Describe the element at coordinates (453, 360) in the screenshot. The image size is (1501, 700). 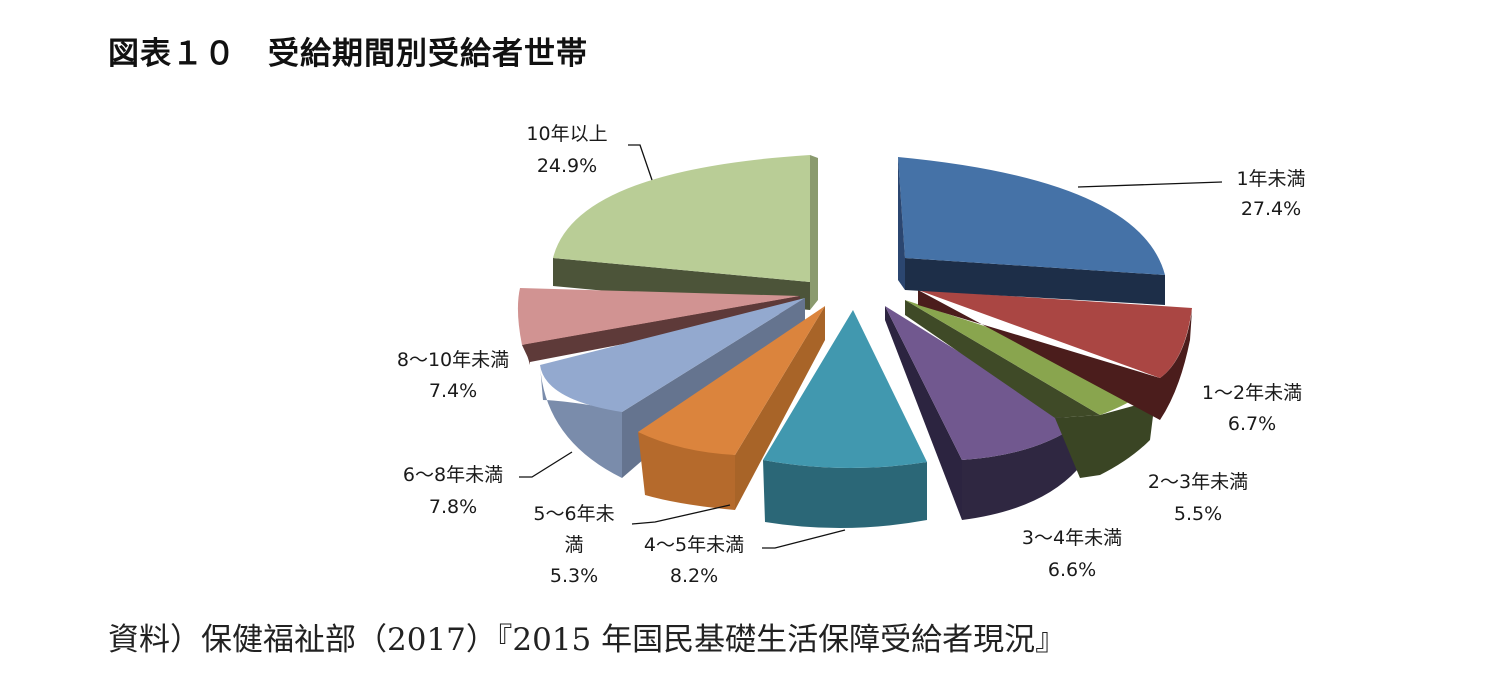
I see `svg-text: 8〜10年未満` at that location.